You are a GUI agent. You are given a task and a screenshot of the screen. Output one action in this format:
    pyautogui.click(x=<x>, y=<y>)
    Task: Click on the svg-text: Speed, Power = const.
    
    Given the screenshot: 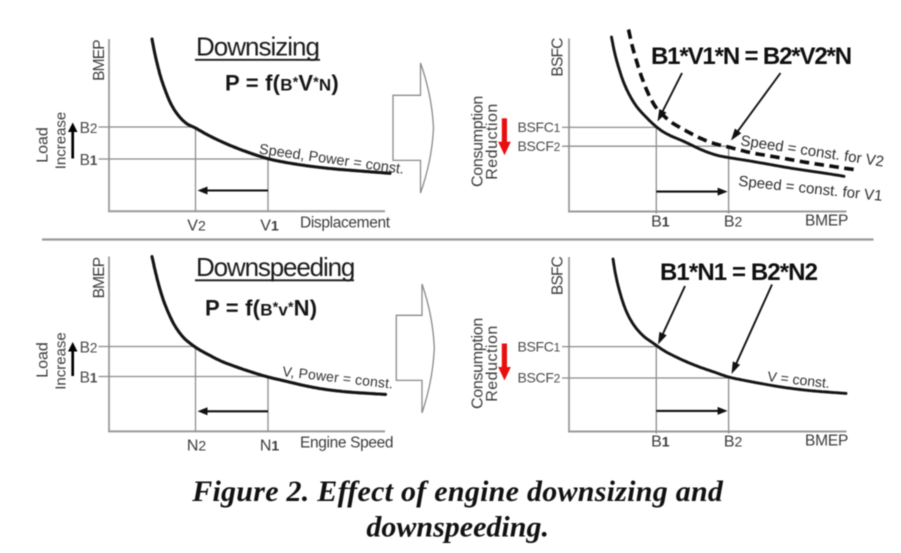 What is the action you would take?
    pyautogui.click(x=331, y=160)
    